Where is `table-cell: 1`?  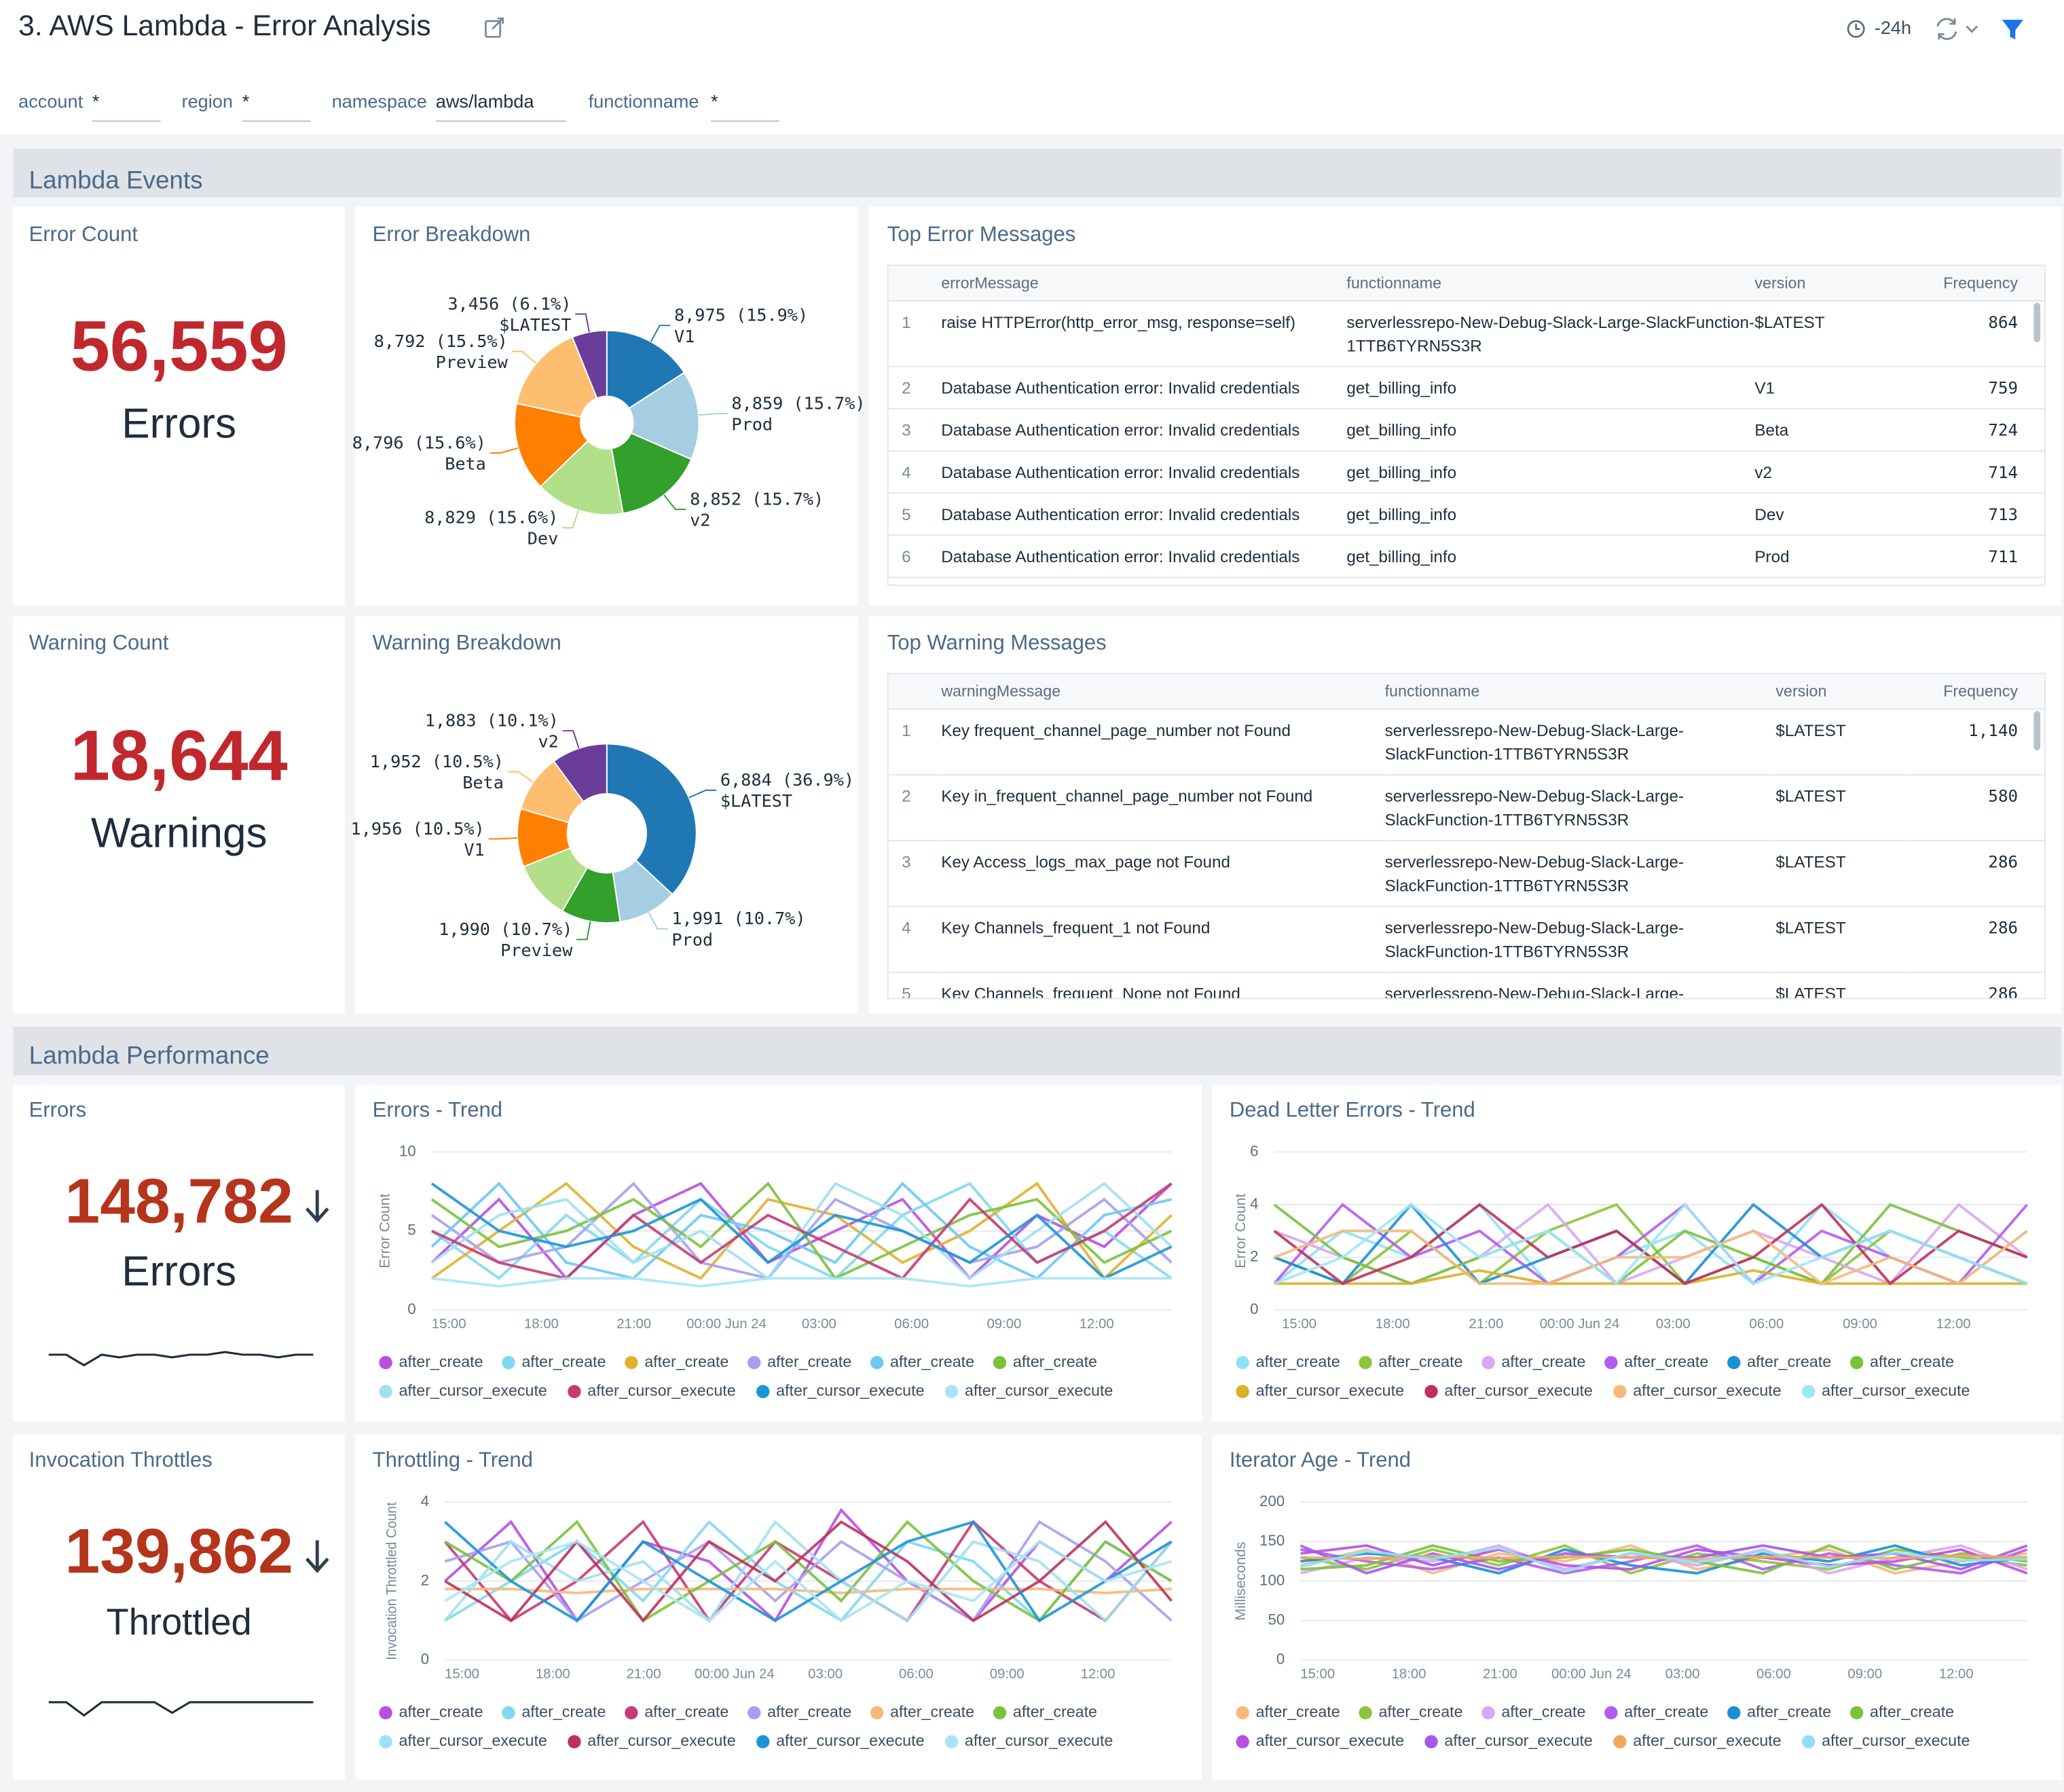
table-cell: 1 is located at coordinates (915, 334).